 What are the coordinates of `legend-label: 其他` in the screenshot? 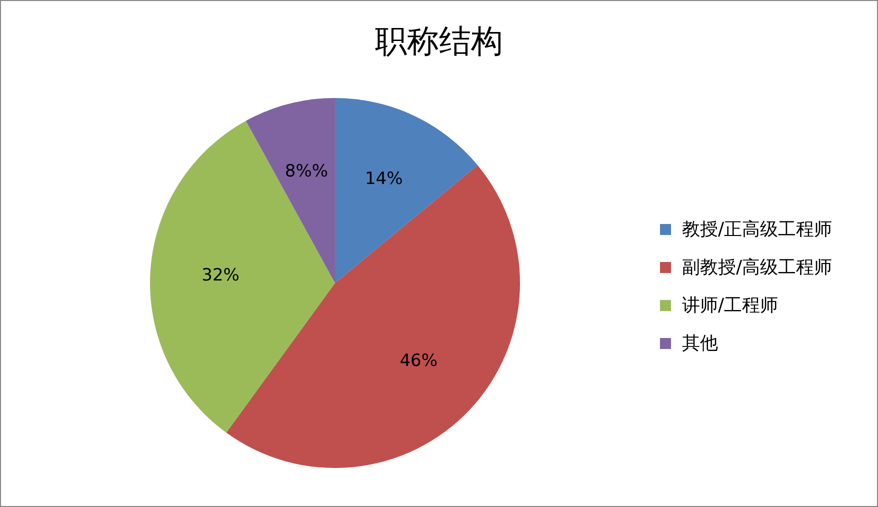 It's located at (700, 343).